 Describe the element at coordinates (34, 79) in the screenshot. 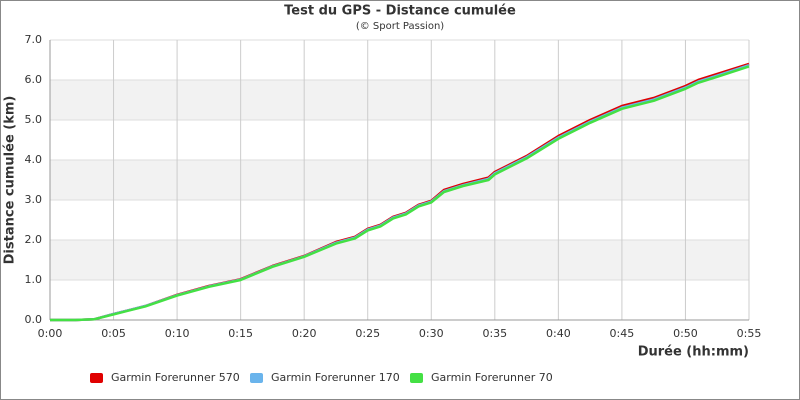

I see `y-tick-label: 6.0` at that location.